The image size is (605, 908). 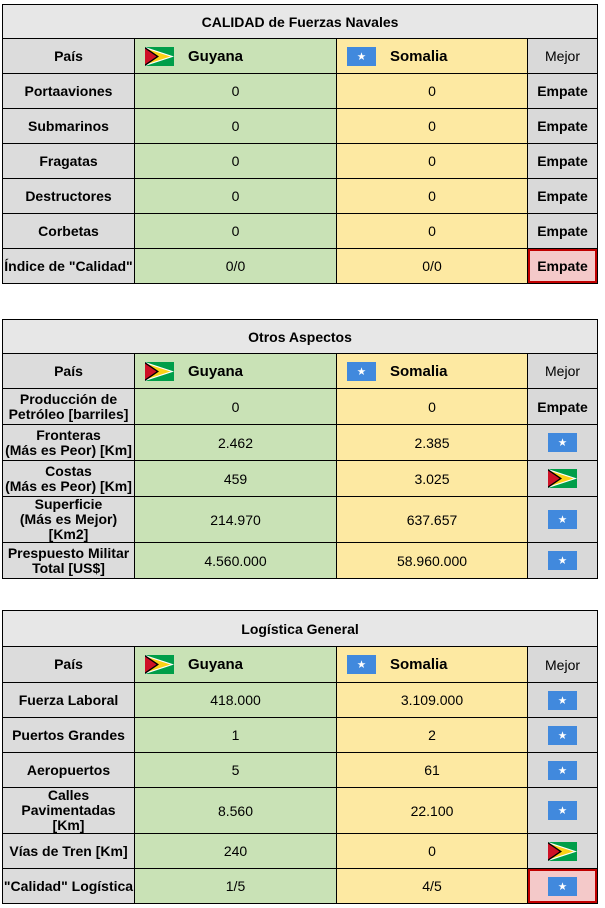 I want to click on guyana-value: 4.560.000, so click(x=235, y=560).